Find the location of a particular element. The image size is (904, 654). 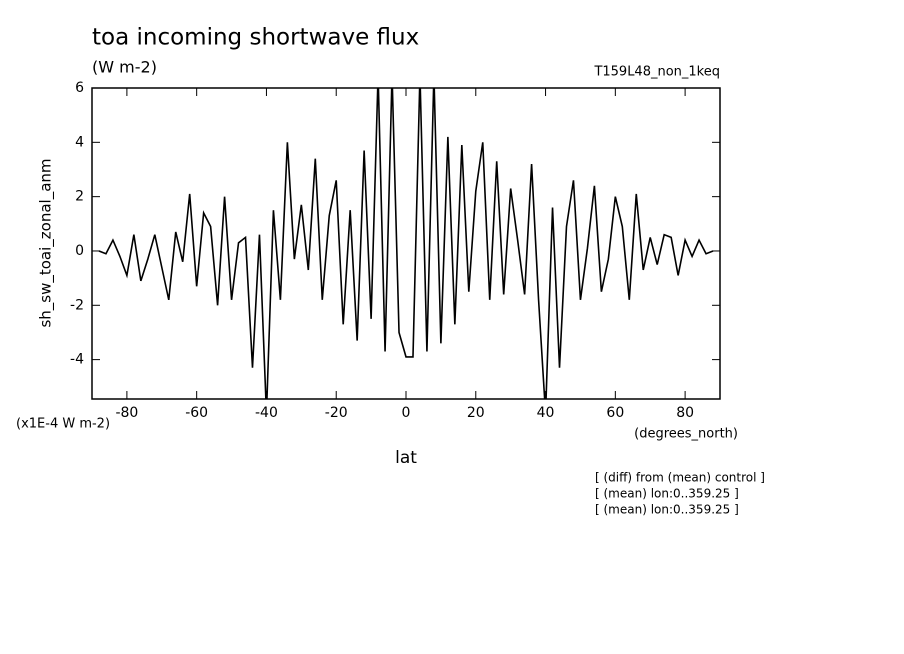

x-tick-label: -60 is located at coordinates (196, 413).